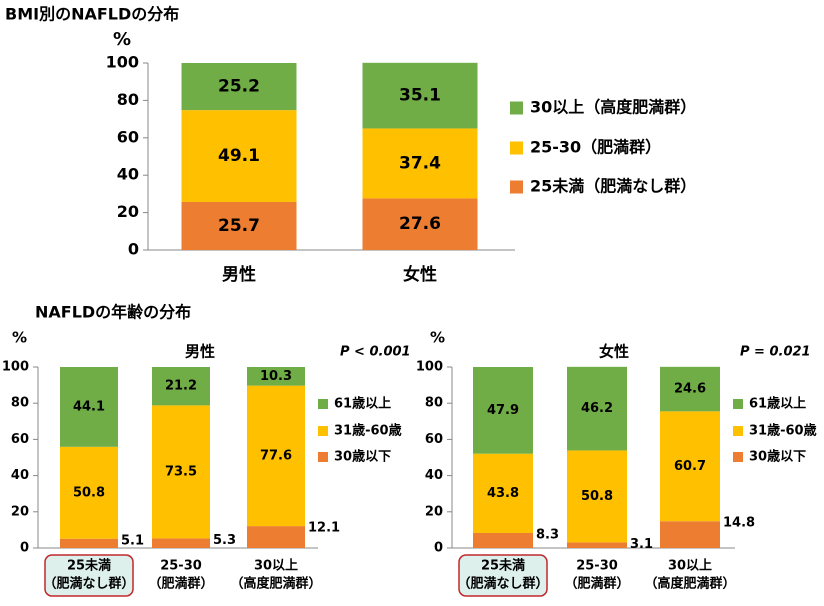 This screenshot has height=606, width=824. I want to click on legend-label: 30以上（高度肥満群）, so click(613, 107).